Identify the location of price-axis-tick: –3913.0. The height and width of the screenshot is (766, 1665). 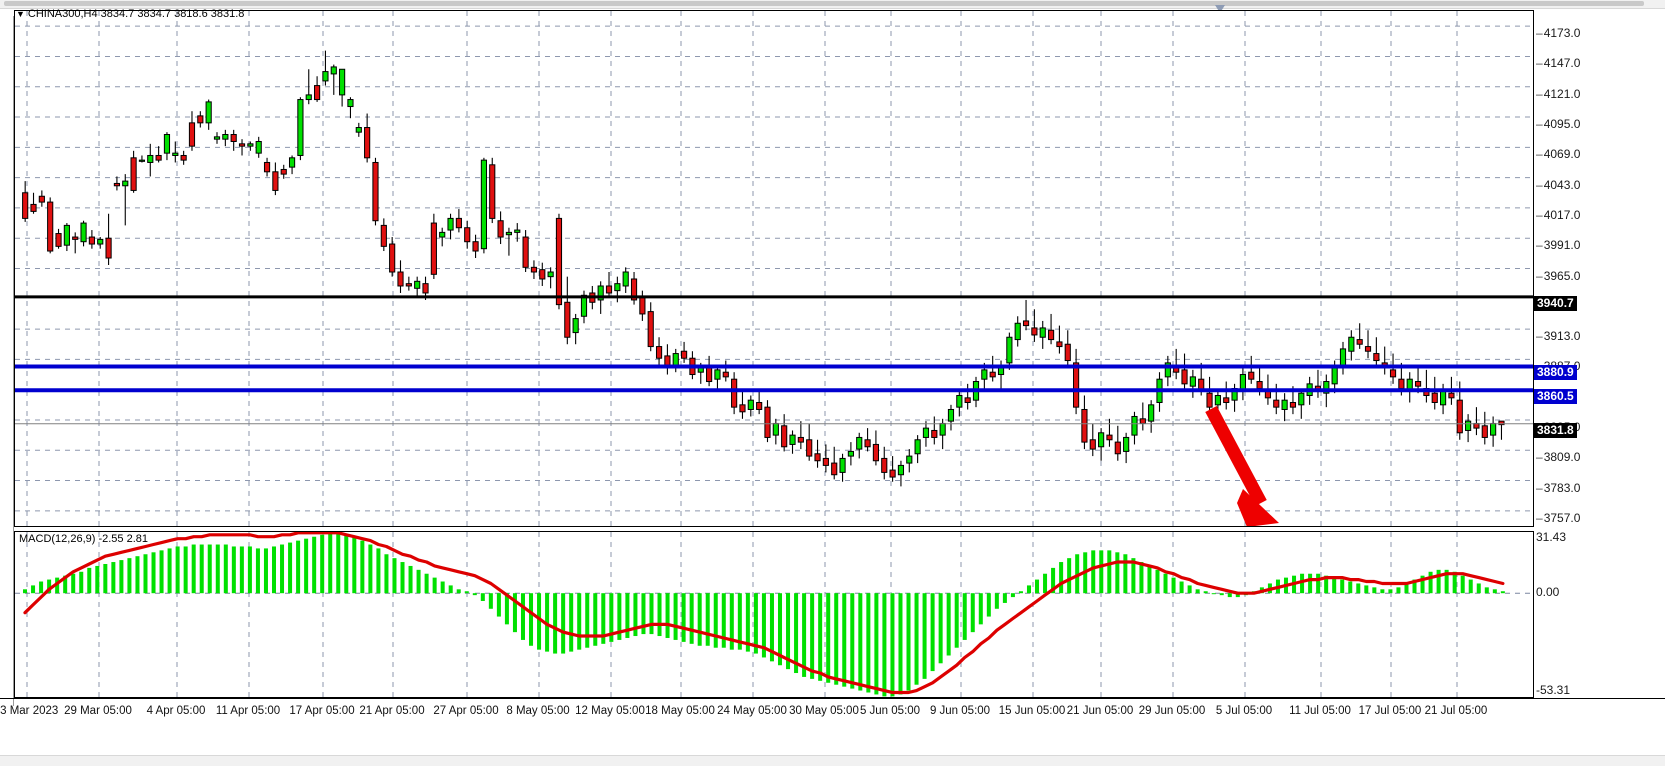
(1558, 336).